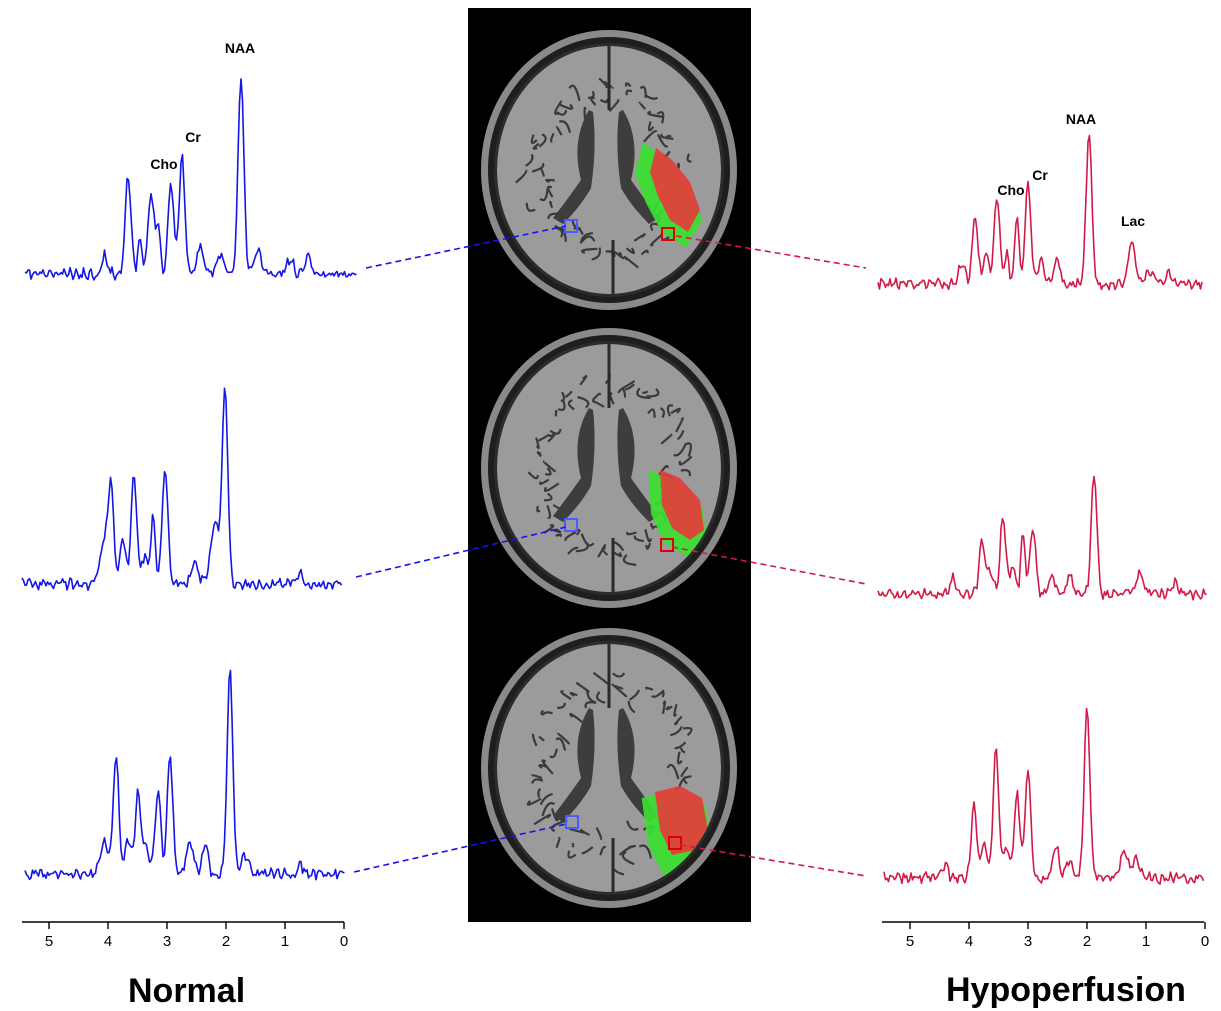 The height and width of the screenshot is (1011, 1221). What do you see at coordinates (1040, 175) in the screenshot?
I see `hypo-cr-label: Cr` at bounding box center [1040, 175].